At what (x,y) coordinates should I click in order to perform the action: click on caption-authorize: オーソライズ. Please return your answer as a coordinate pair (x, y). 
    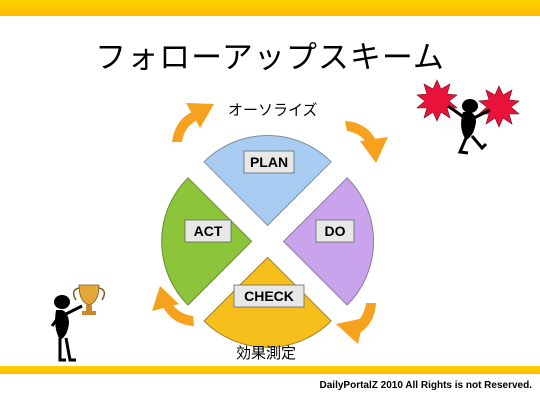
    Looking at the image, I should click on (273, 110).